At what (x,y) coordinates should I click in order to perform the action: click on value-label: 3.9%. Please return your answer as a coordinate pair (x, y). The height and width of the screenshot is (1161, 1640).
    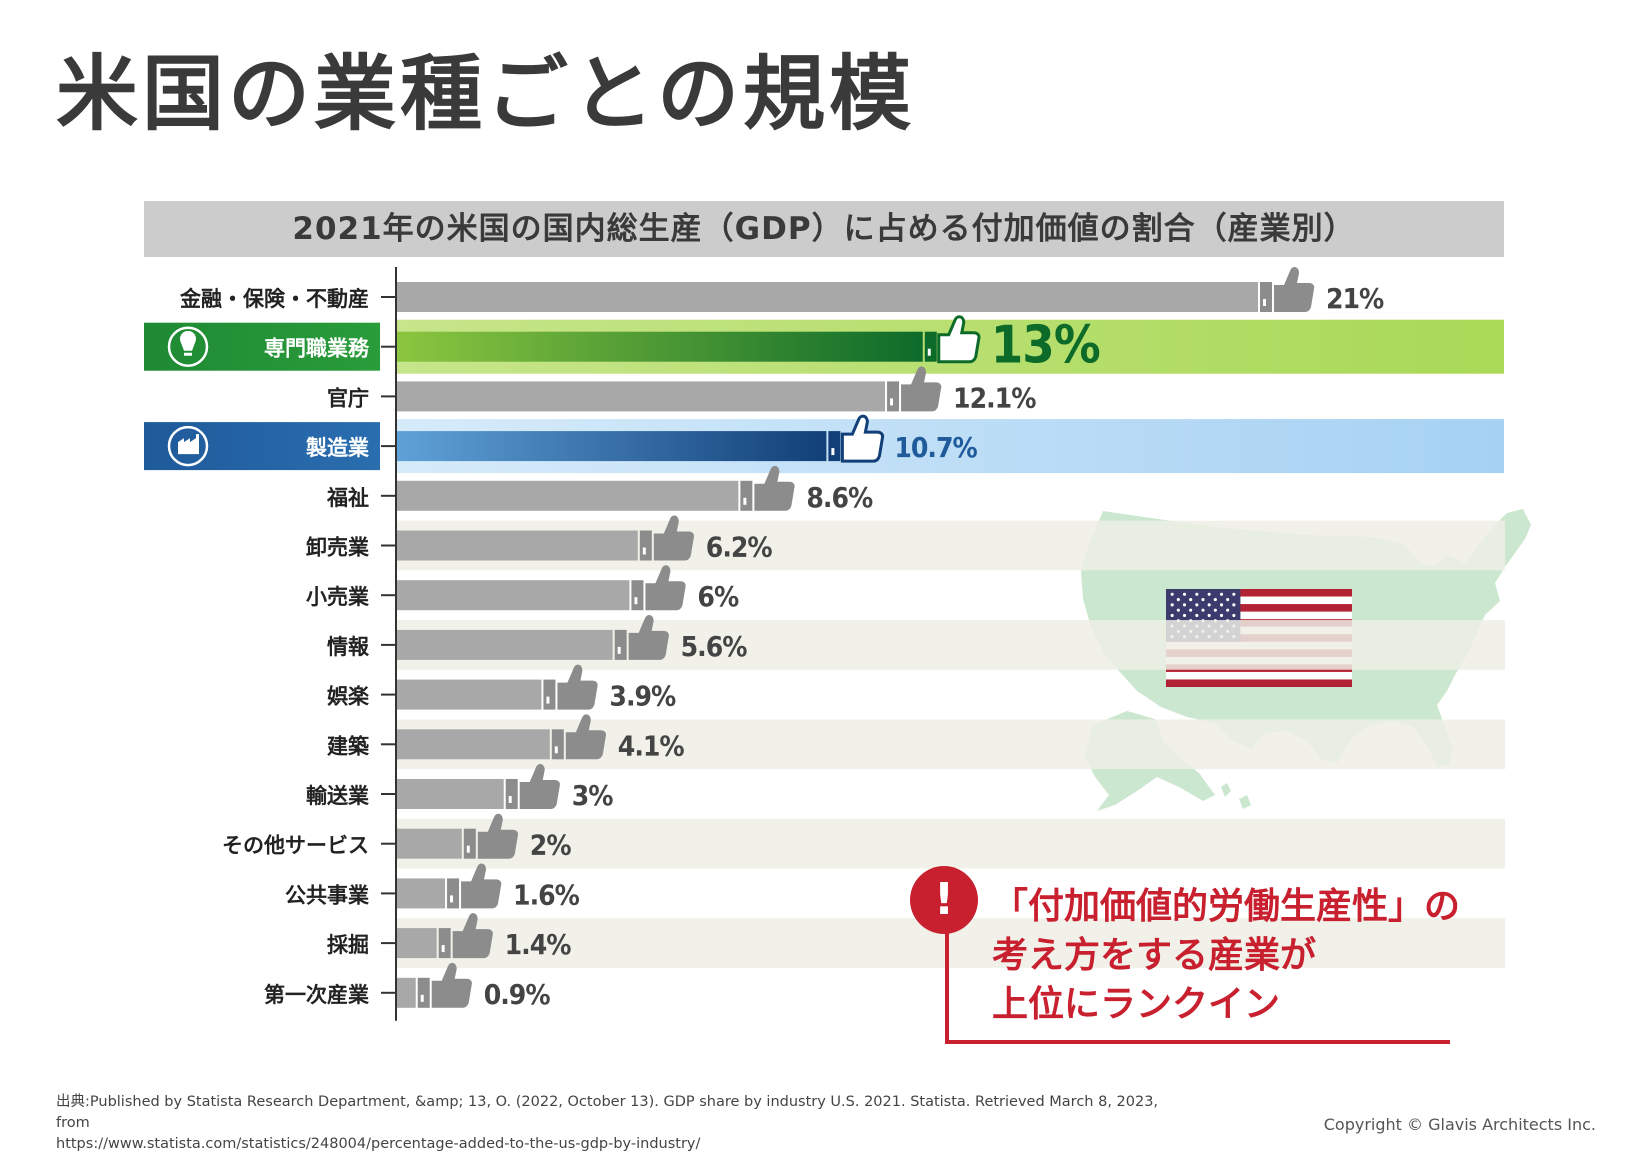
    Looking at the image, I should click on (642, 696).